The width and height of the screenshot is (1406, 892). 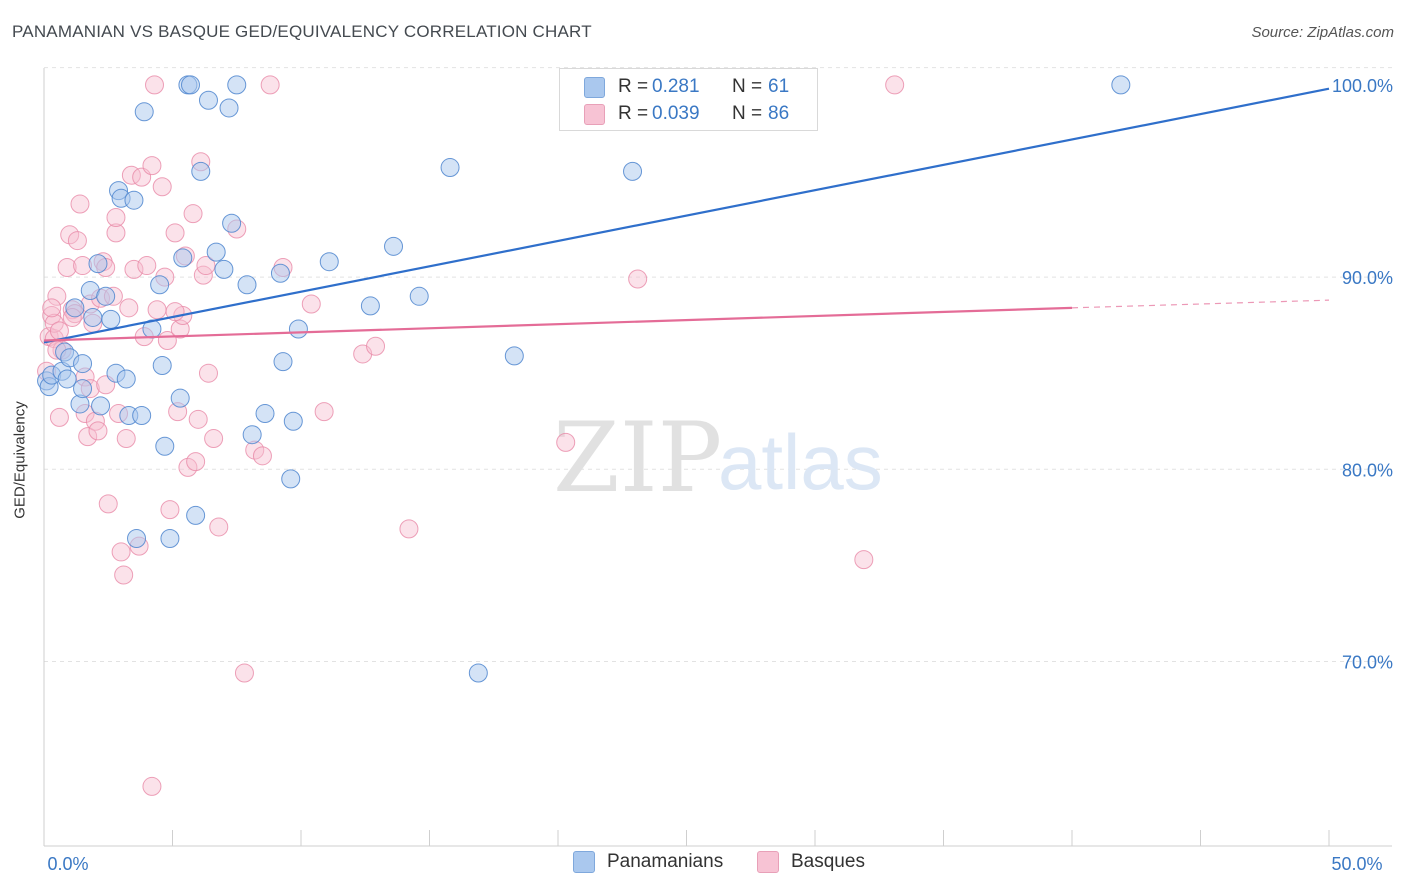 I want to click on legend-n-value: 61, so click(x=779, y=86).